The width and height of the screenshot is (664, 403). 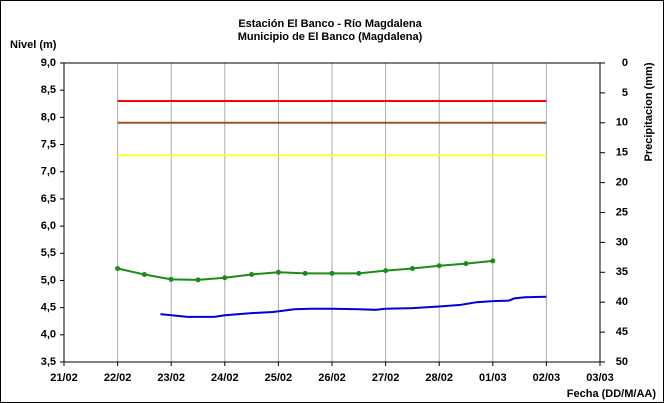 What do you see at coordinates (622, 123) in the screenshot?
I see `y2-tick-label: 10` at bounding box center [622, 123].